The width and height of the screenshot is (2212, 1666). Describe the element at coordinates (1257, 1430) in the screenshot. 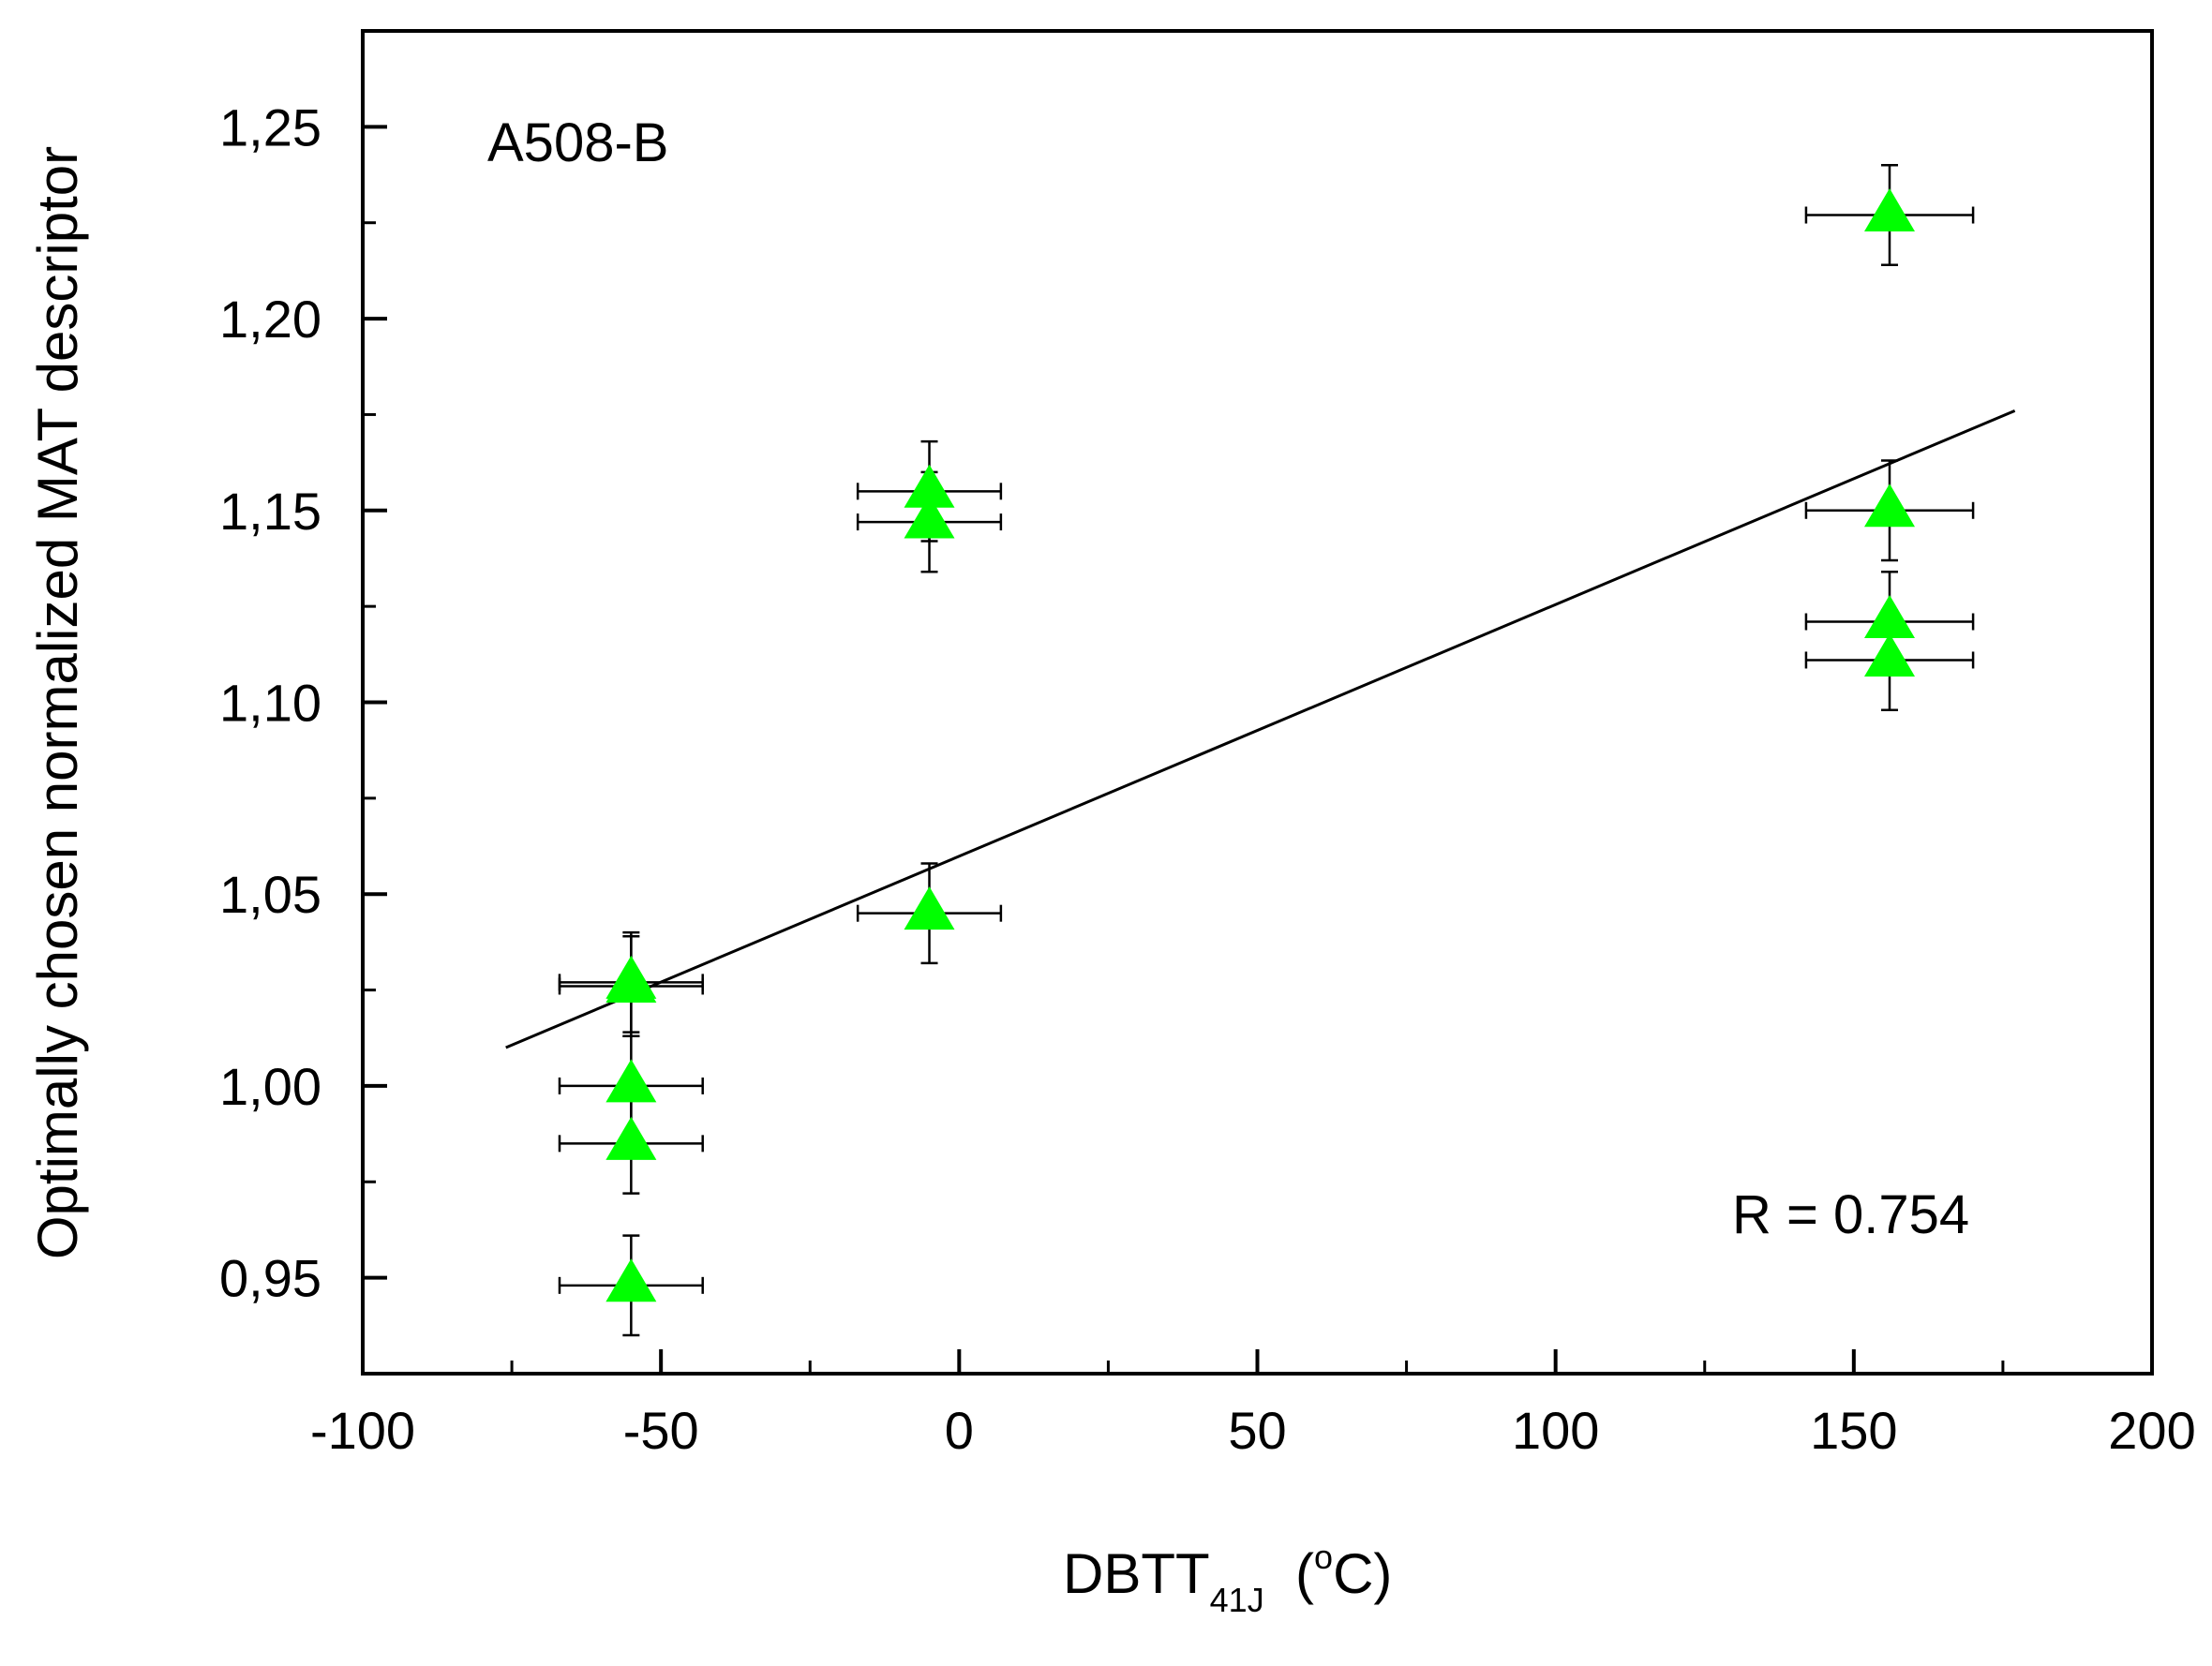

I see `x-tick-label: 50` at that location.